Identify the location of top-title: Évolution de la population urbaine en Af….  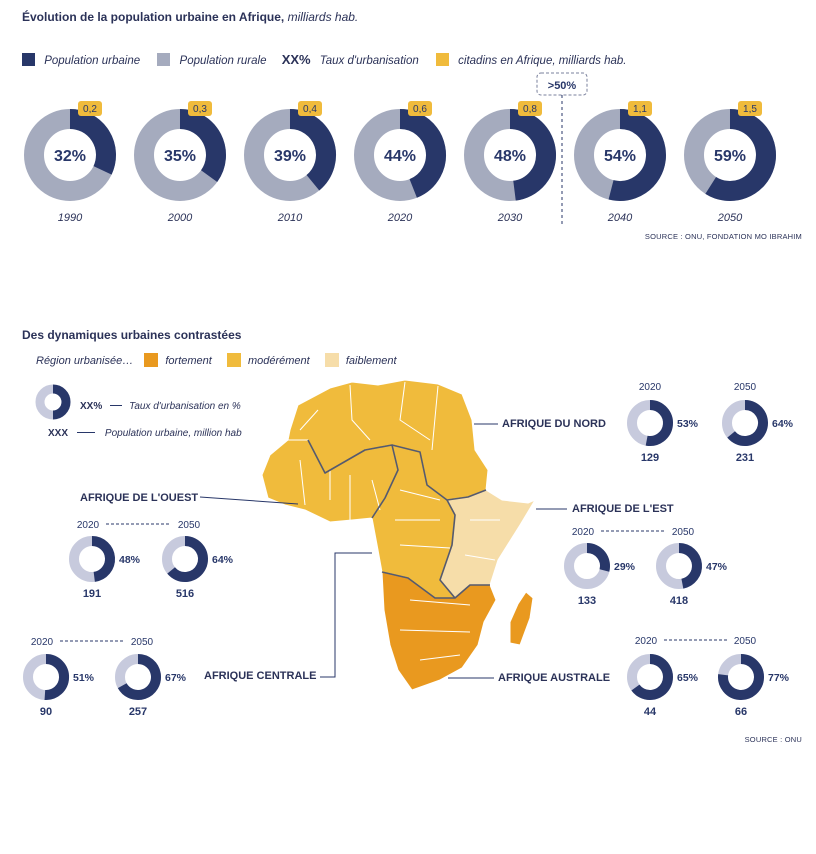
(190, 17).